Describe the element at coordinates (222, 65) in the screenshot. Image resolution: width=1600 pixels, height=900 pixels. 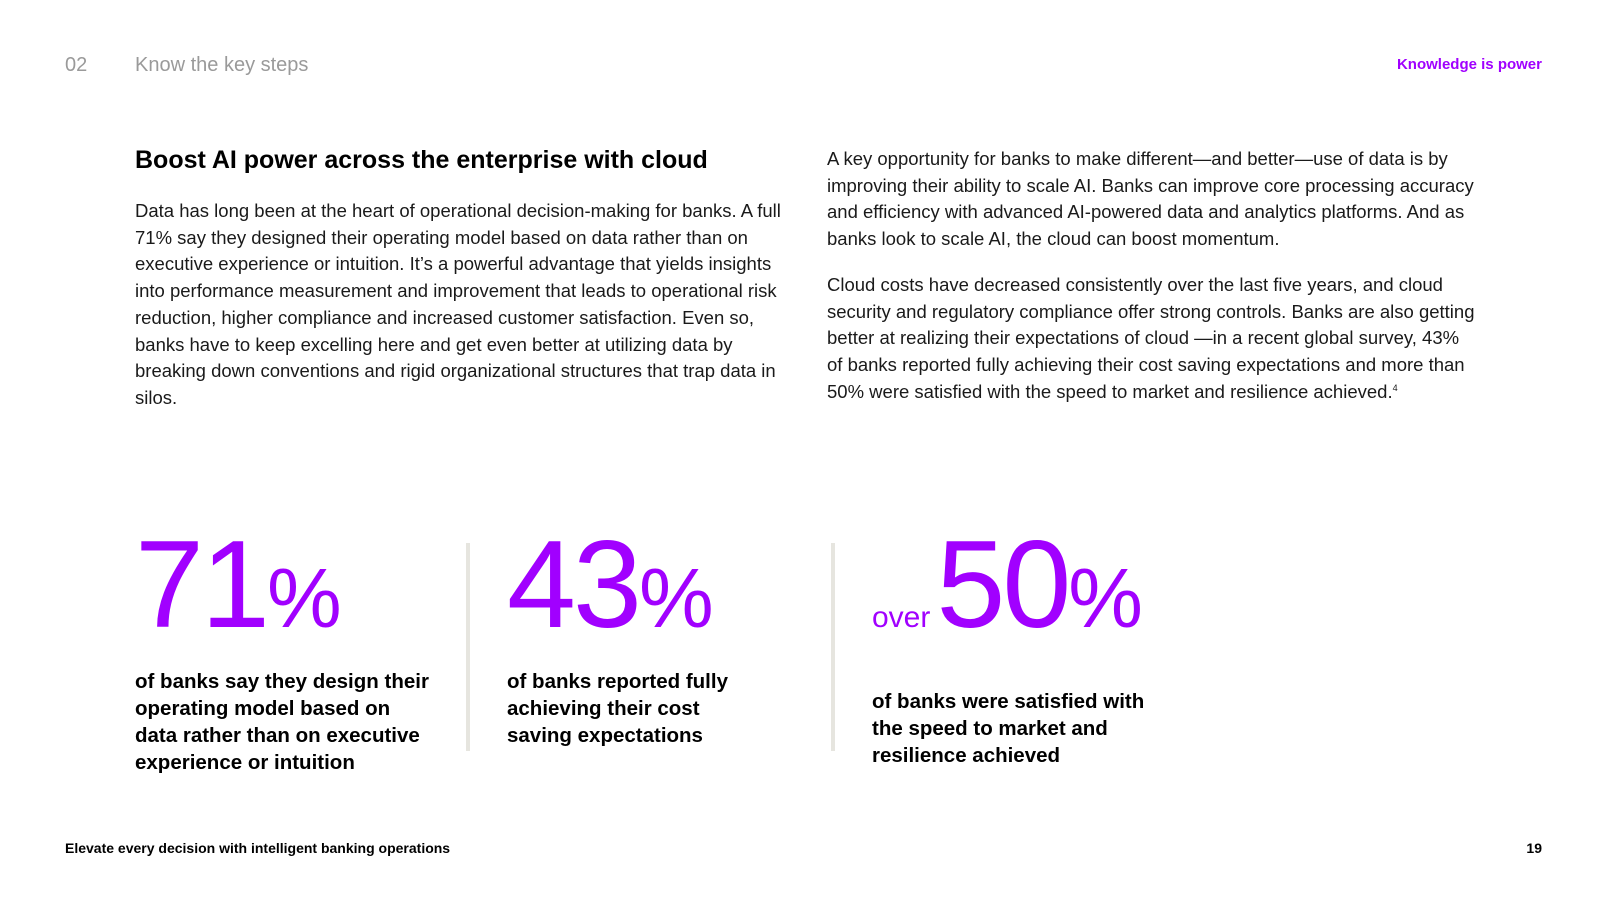
I see `section-title: Know the key steps` at that location.